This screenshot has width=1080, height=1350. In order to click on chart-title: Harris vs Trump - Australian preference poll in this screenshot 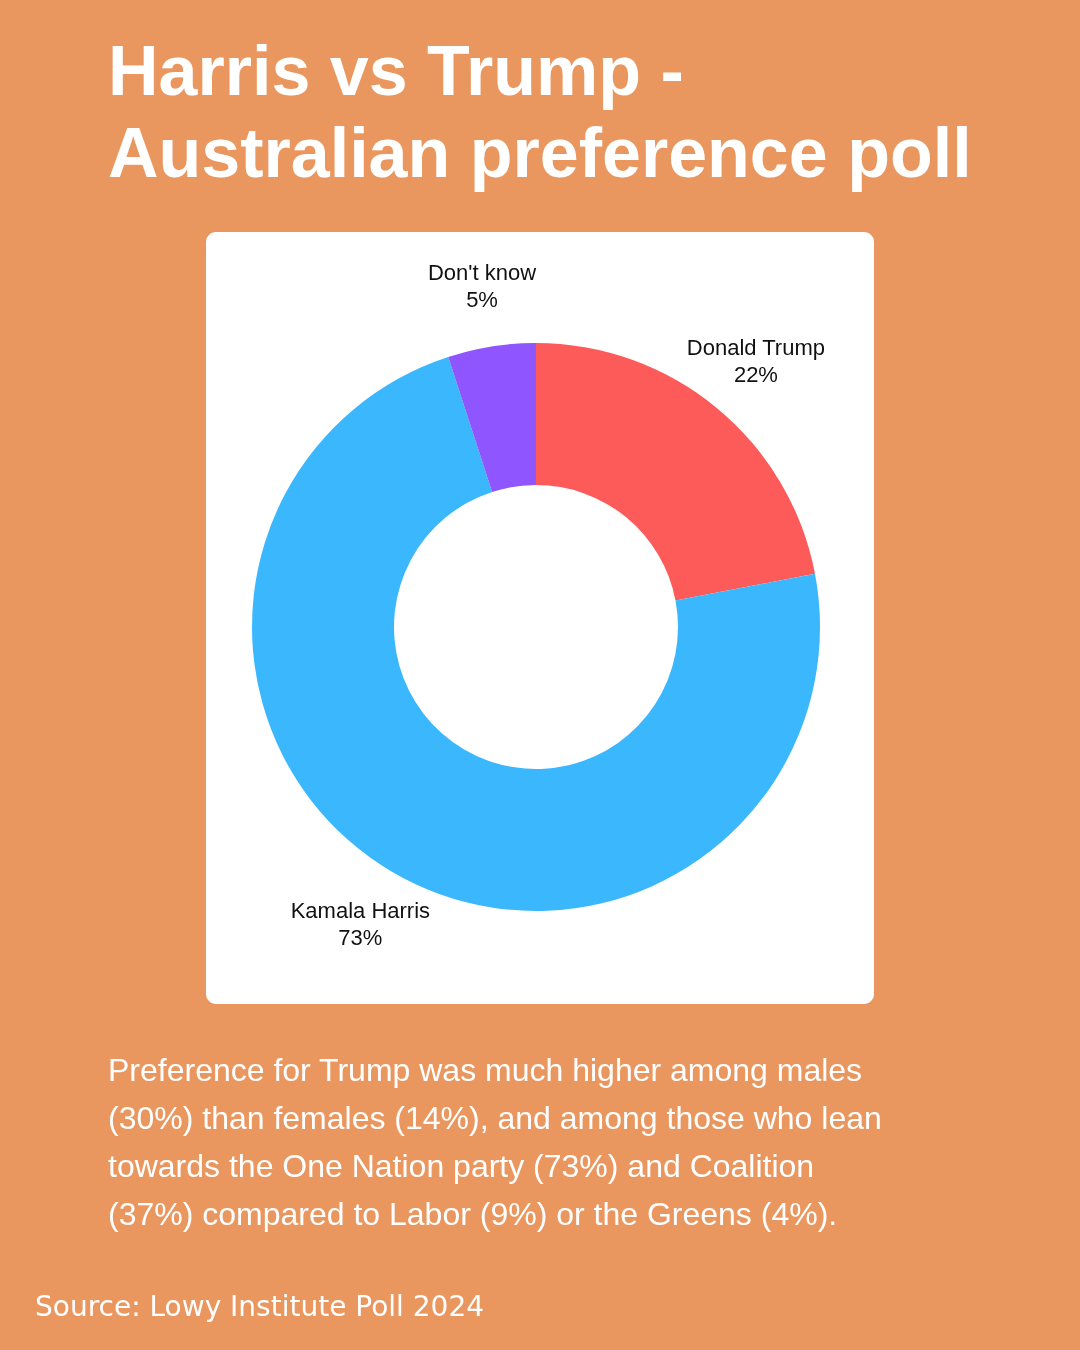, I will do `click(540, 112)`.